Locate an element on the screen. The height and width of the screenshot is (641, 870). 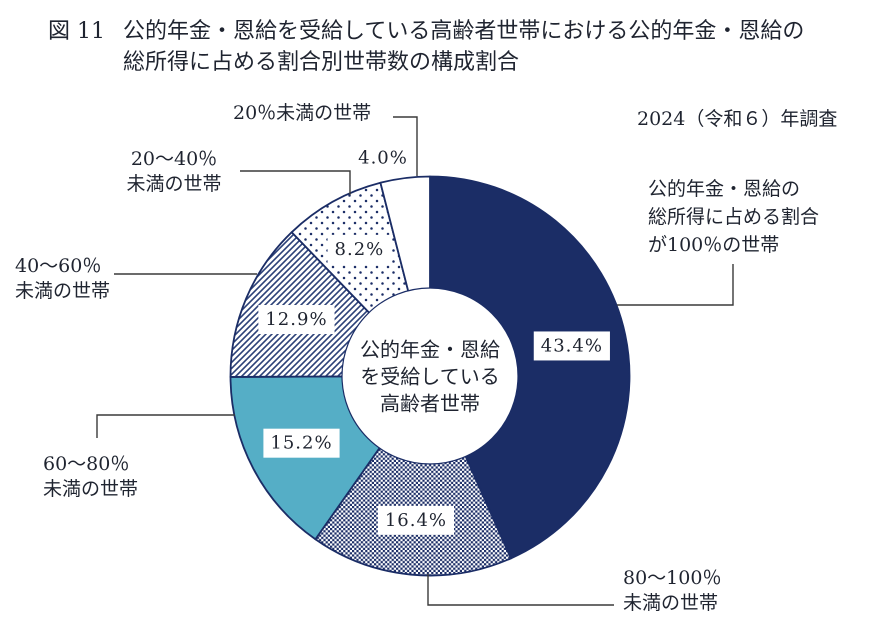
center-label-line: 高齢者世帯 is located at coordinates (430, 403).